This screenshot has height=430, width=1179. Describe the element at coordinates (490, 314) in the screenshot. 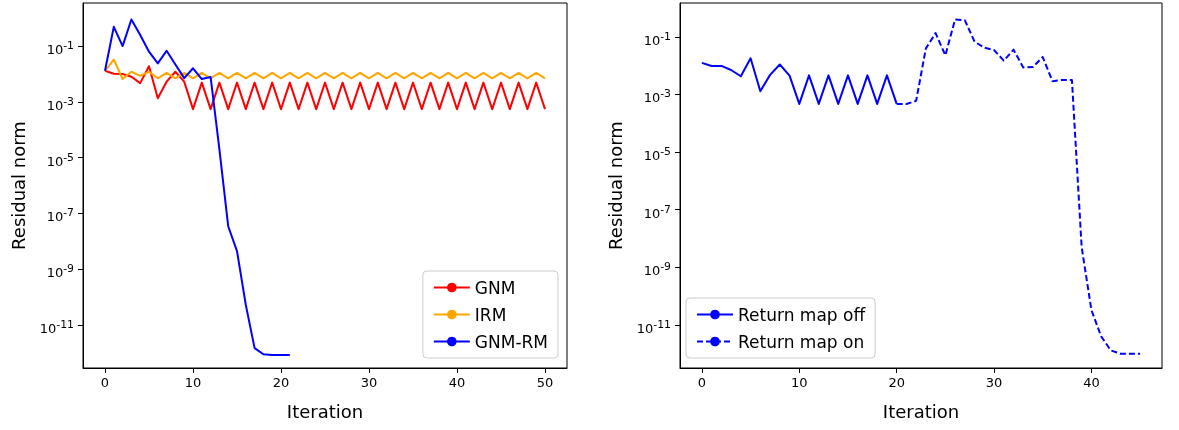

I see `legend-label: IRM` at that location.